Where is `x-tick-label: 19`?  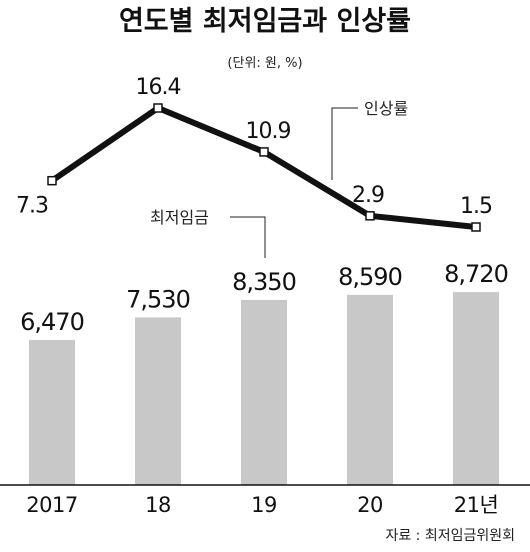 x-tick-label: 19 is located at coordinates (264, 505).